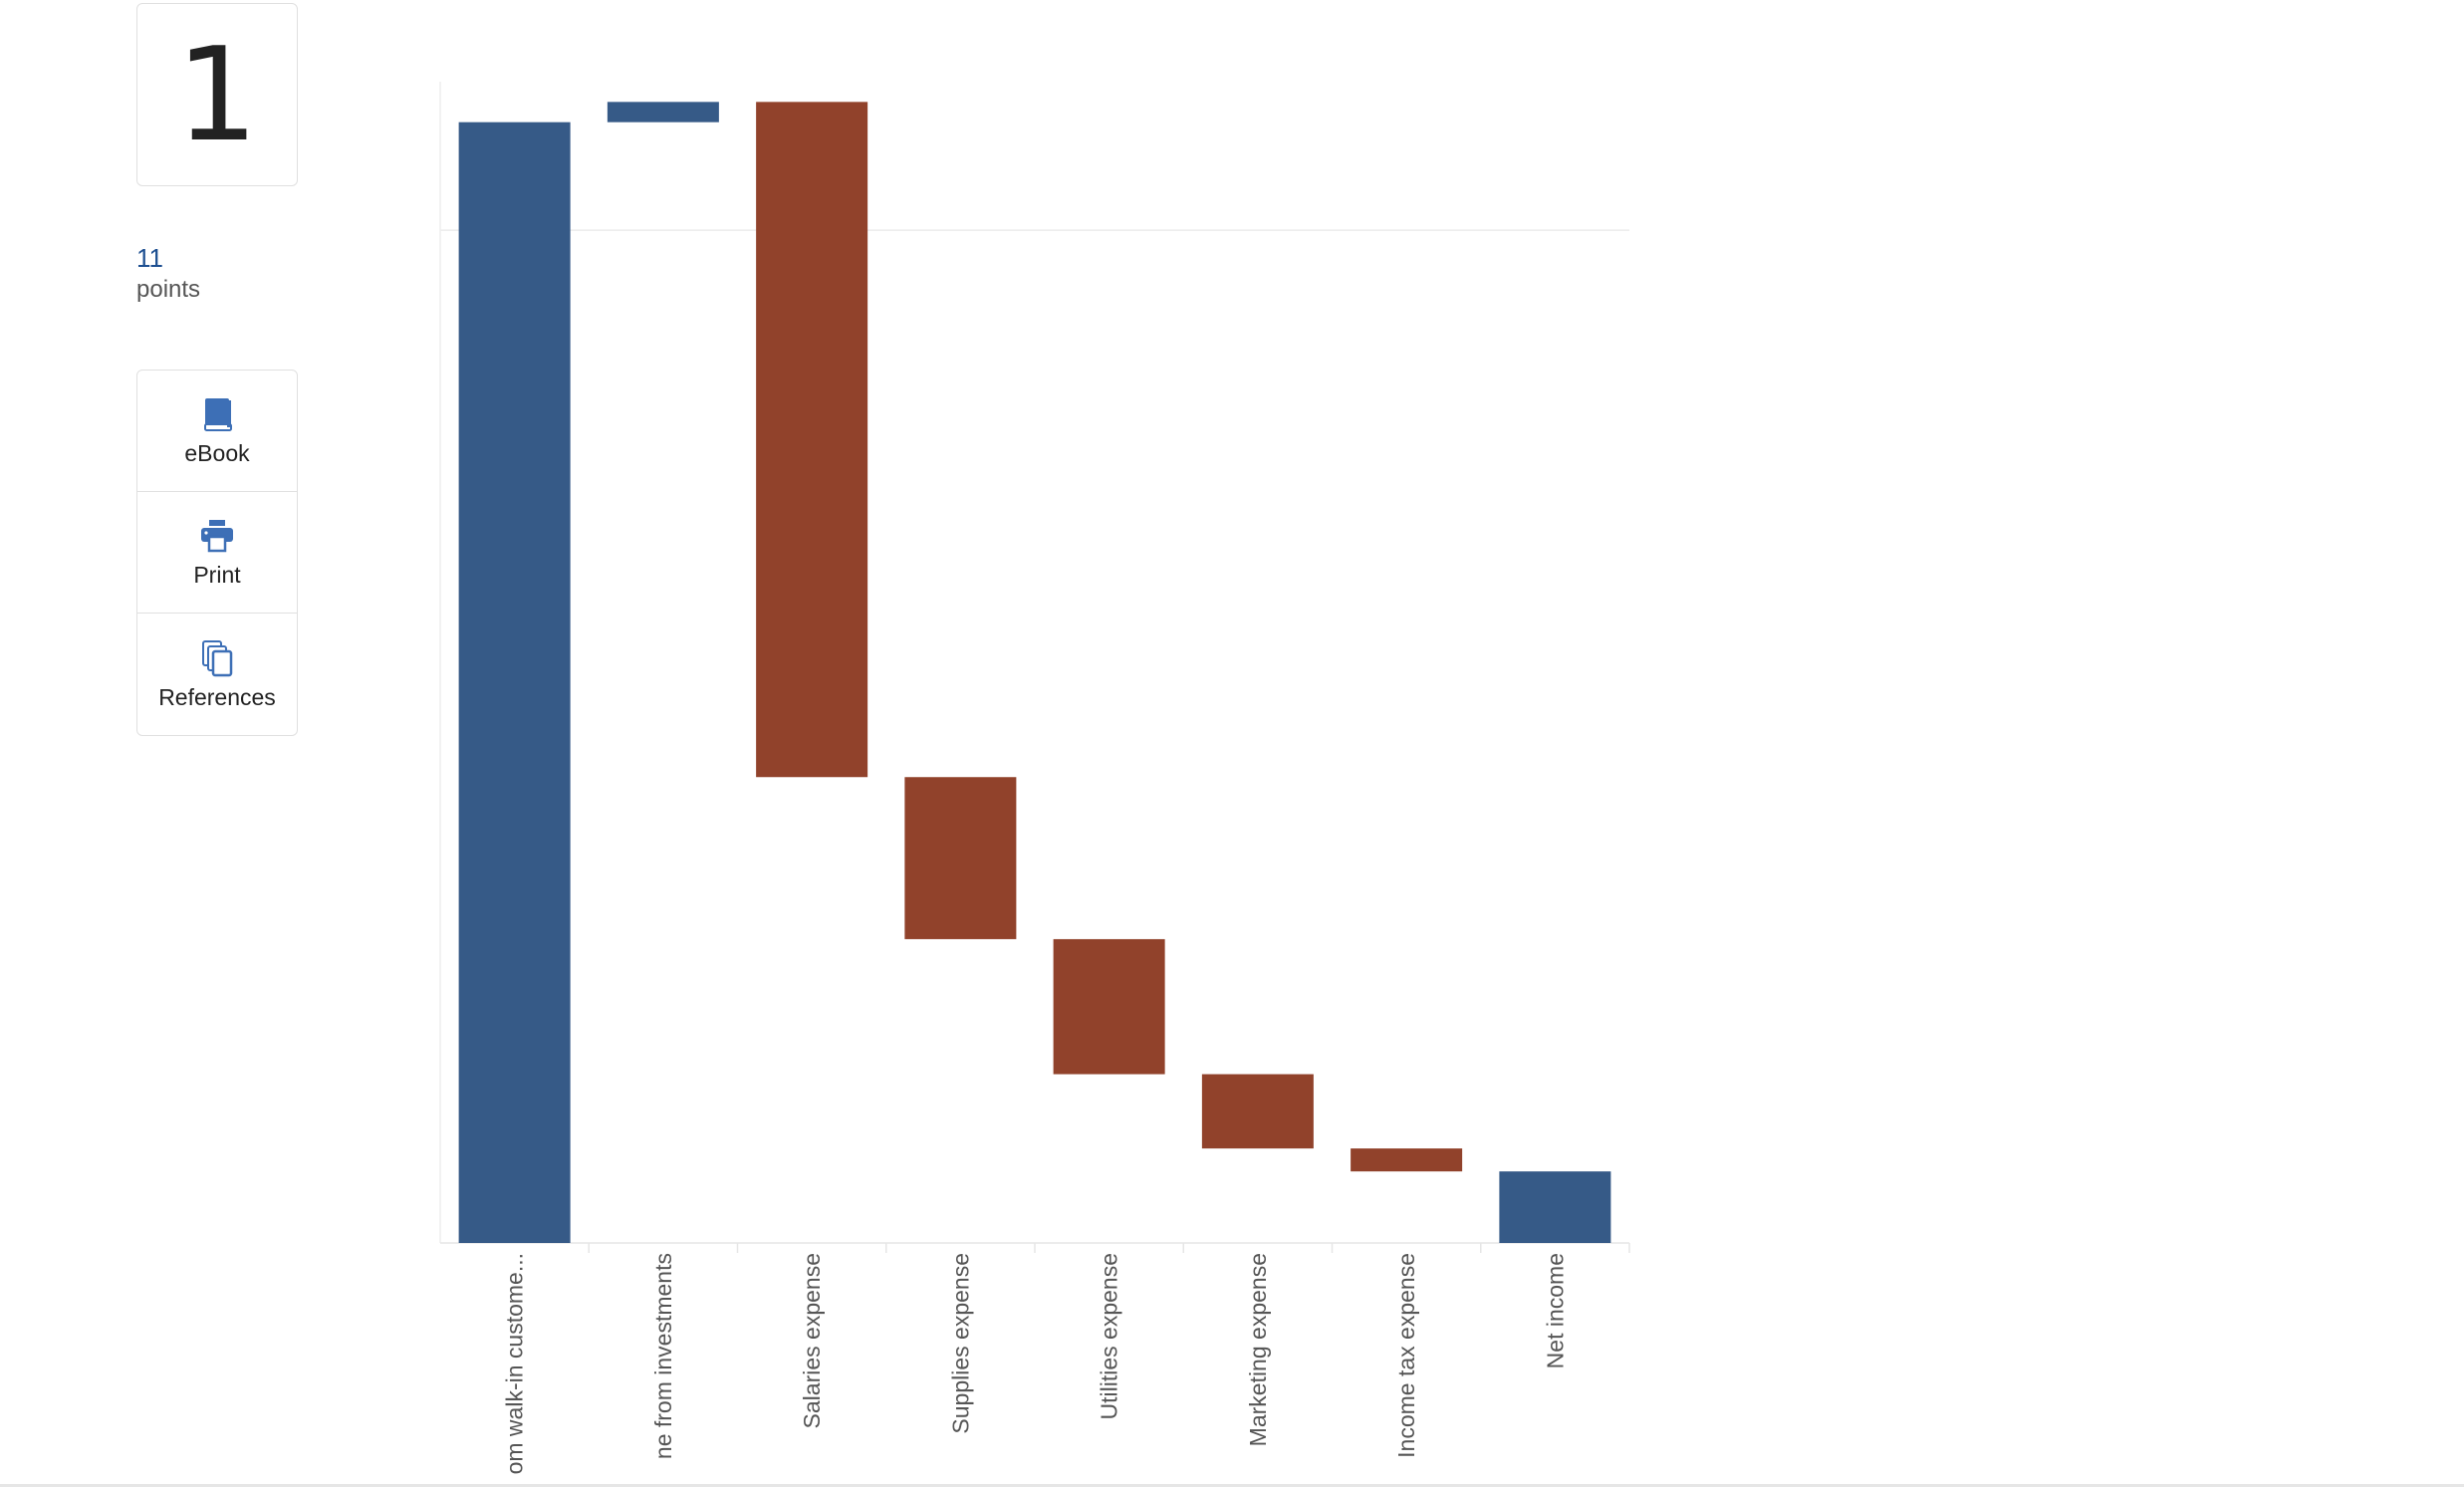 This screenshot has width=2464, height=1488. What do you see at coordinates (663, 1356) in the screenshot?
I see `x-tick-label-1: ne from investments` at bounding box center [663, 1356].